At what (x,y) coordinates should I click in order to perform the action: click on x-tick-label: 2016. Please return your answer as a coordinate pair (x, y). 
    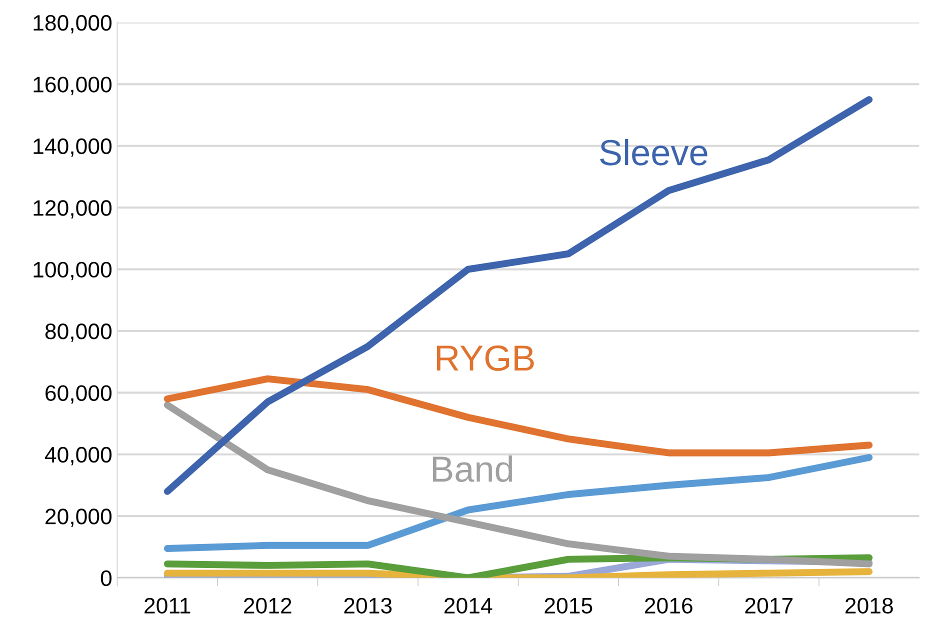
    Looking at the image, I should click on (668, 606).